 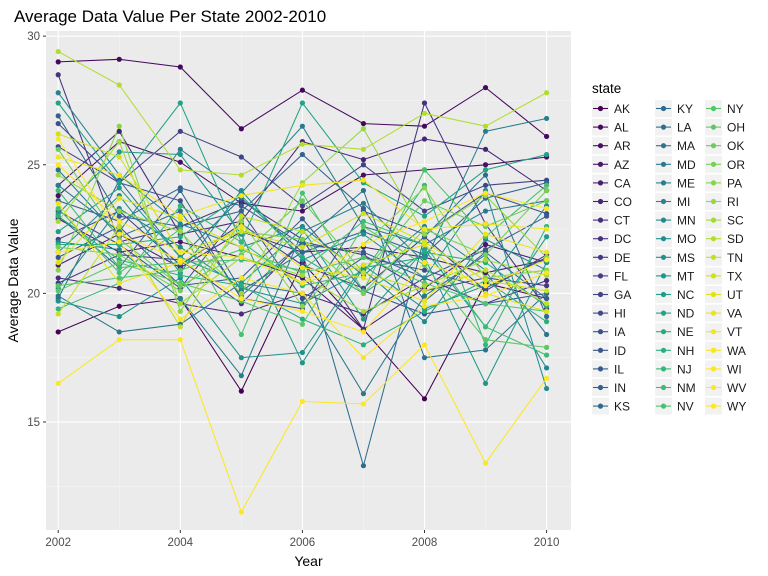 What do you see at coordinates (734, 314) in the screenshot?
I see `legend-label: VA` at bounding box center [734, 314].